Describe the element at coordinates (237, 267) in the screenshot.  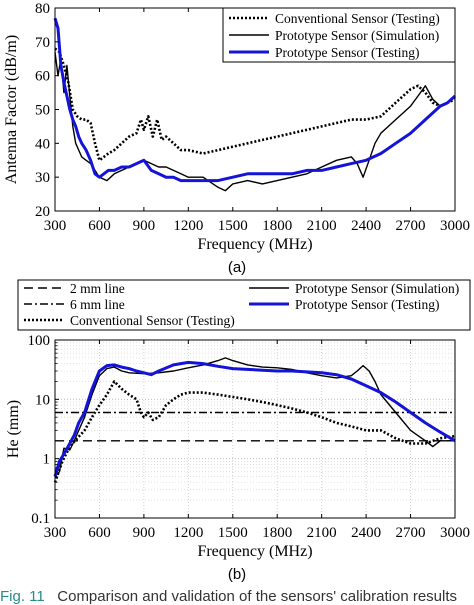
I see `subfigure-label-a: (a)` at that location.